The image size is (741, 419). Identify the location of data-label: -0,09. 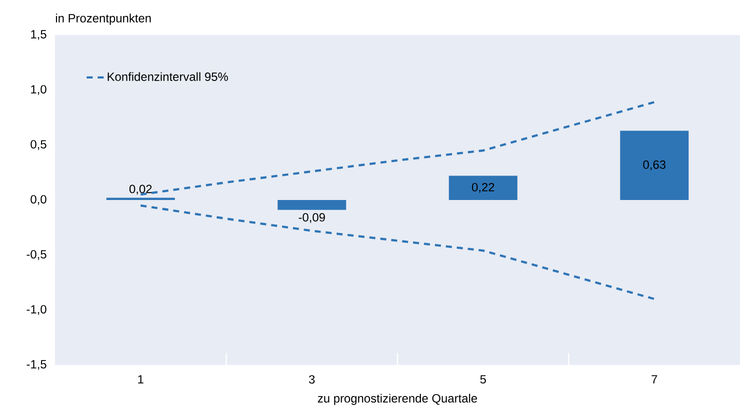
(311, 218).